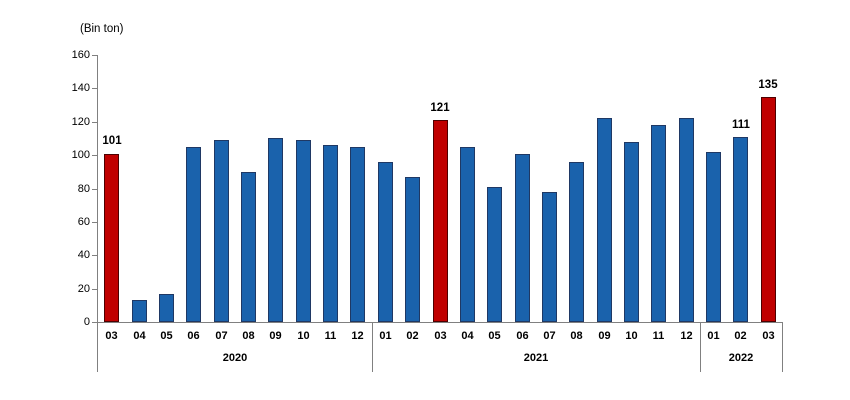  I want to click on y-tick-label: 160, so click(80, 55).